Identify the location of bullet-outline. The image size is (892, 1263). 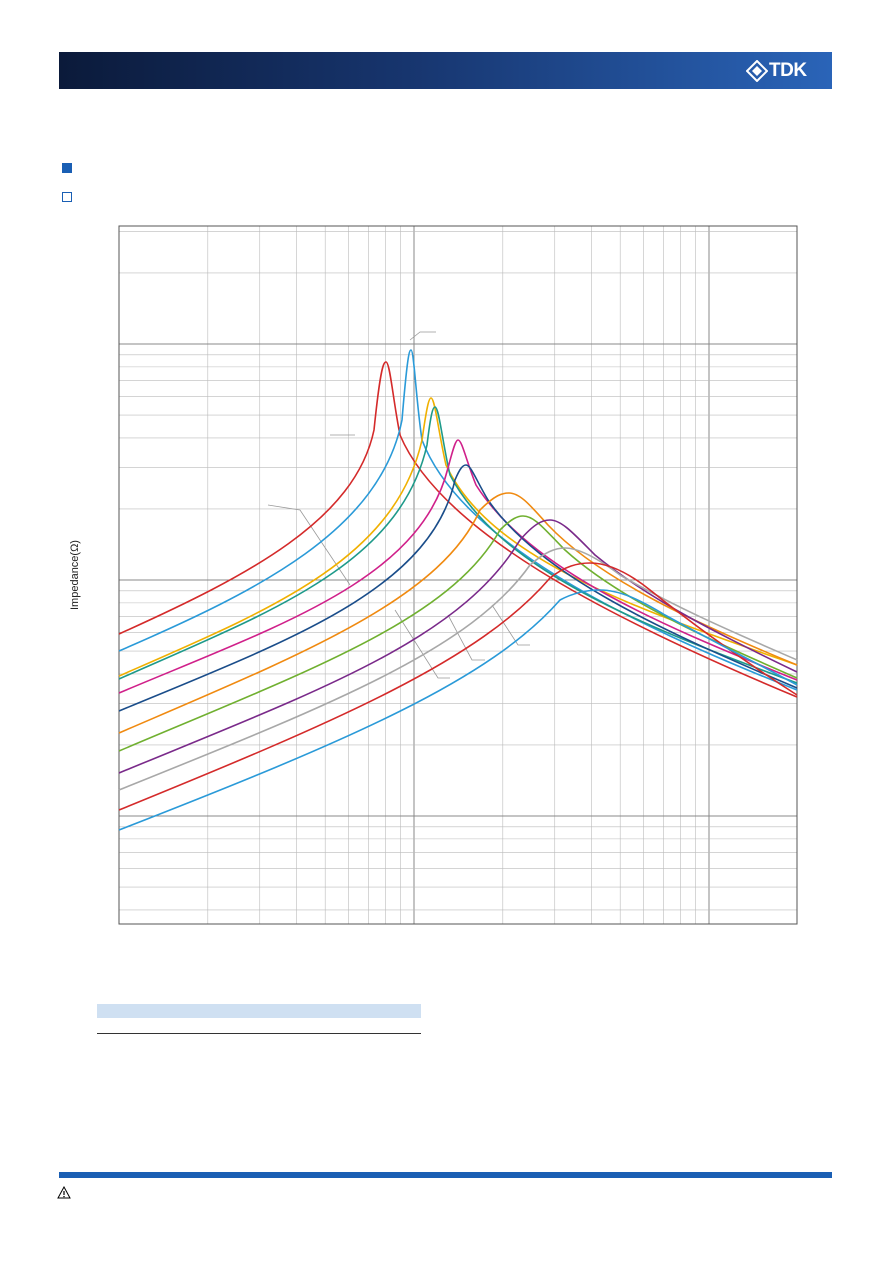
(67, 197).